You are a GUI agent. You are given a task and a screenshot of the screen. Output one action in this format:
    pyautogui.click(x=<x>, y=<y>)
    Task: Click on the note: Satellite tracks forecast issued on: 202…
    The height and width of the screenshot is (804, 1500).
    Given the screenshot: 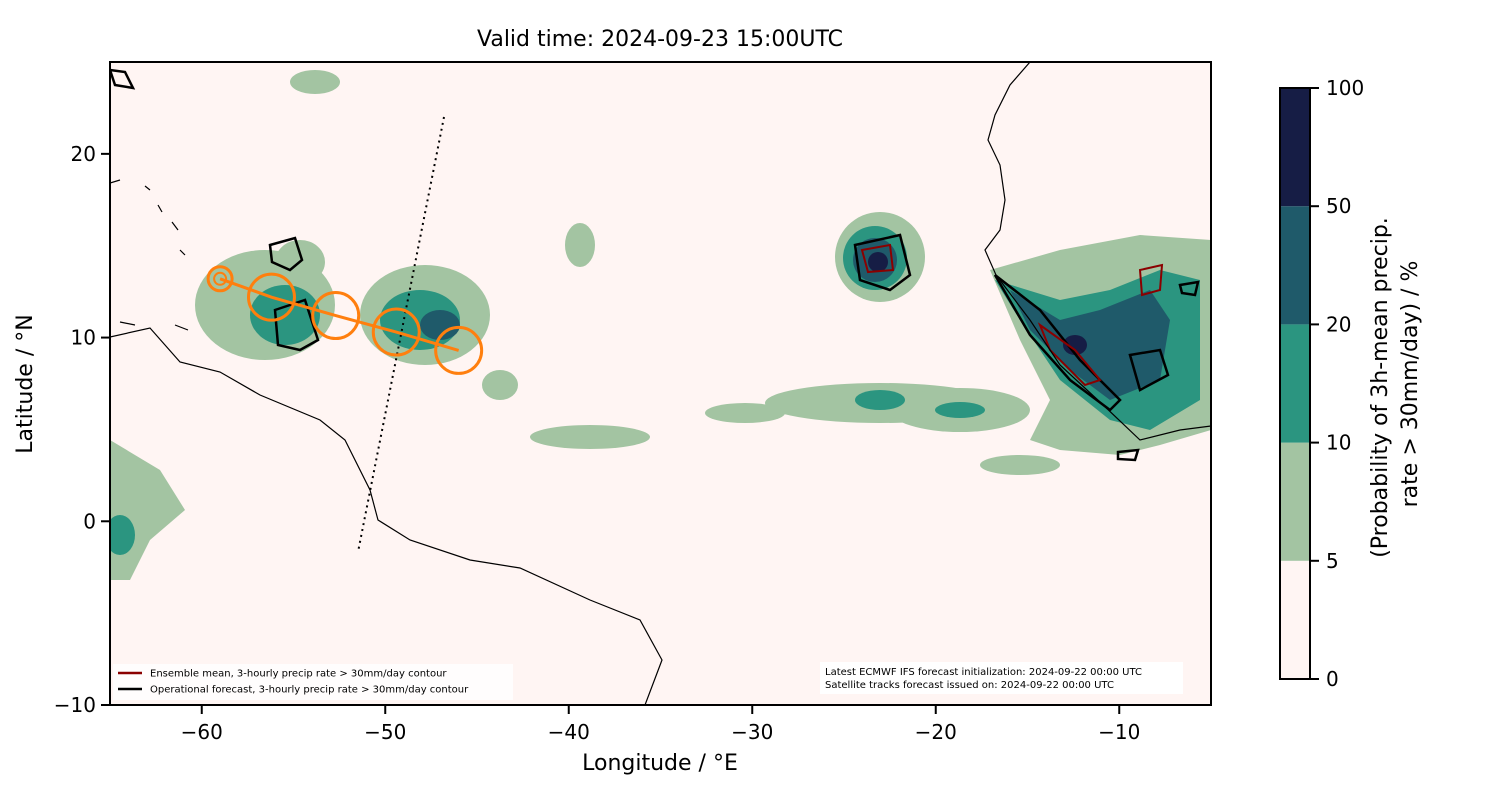 What is the action you would take?
    pyautogui.click(x=969, y=685)
    